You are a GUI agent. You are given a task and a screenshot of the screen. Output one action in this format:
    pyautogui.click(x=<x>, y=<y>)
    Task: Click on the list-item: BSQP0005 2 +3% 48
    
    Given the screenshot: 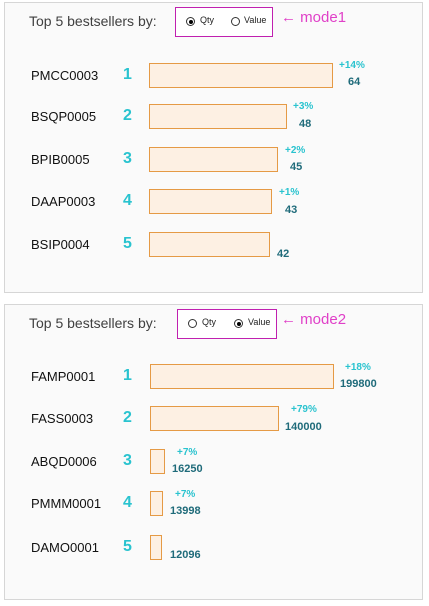 What is the action you would take?
    pyautogui.click(x=214, y=116)
    